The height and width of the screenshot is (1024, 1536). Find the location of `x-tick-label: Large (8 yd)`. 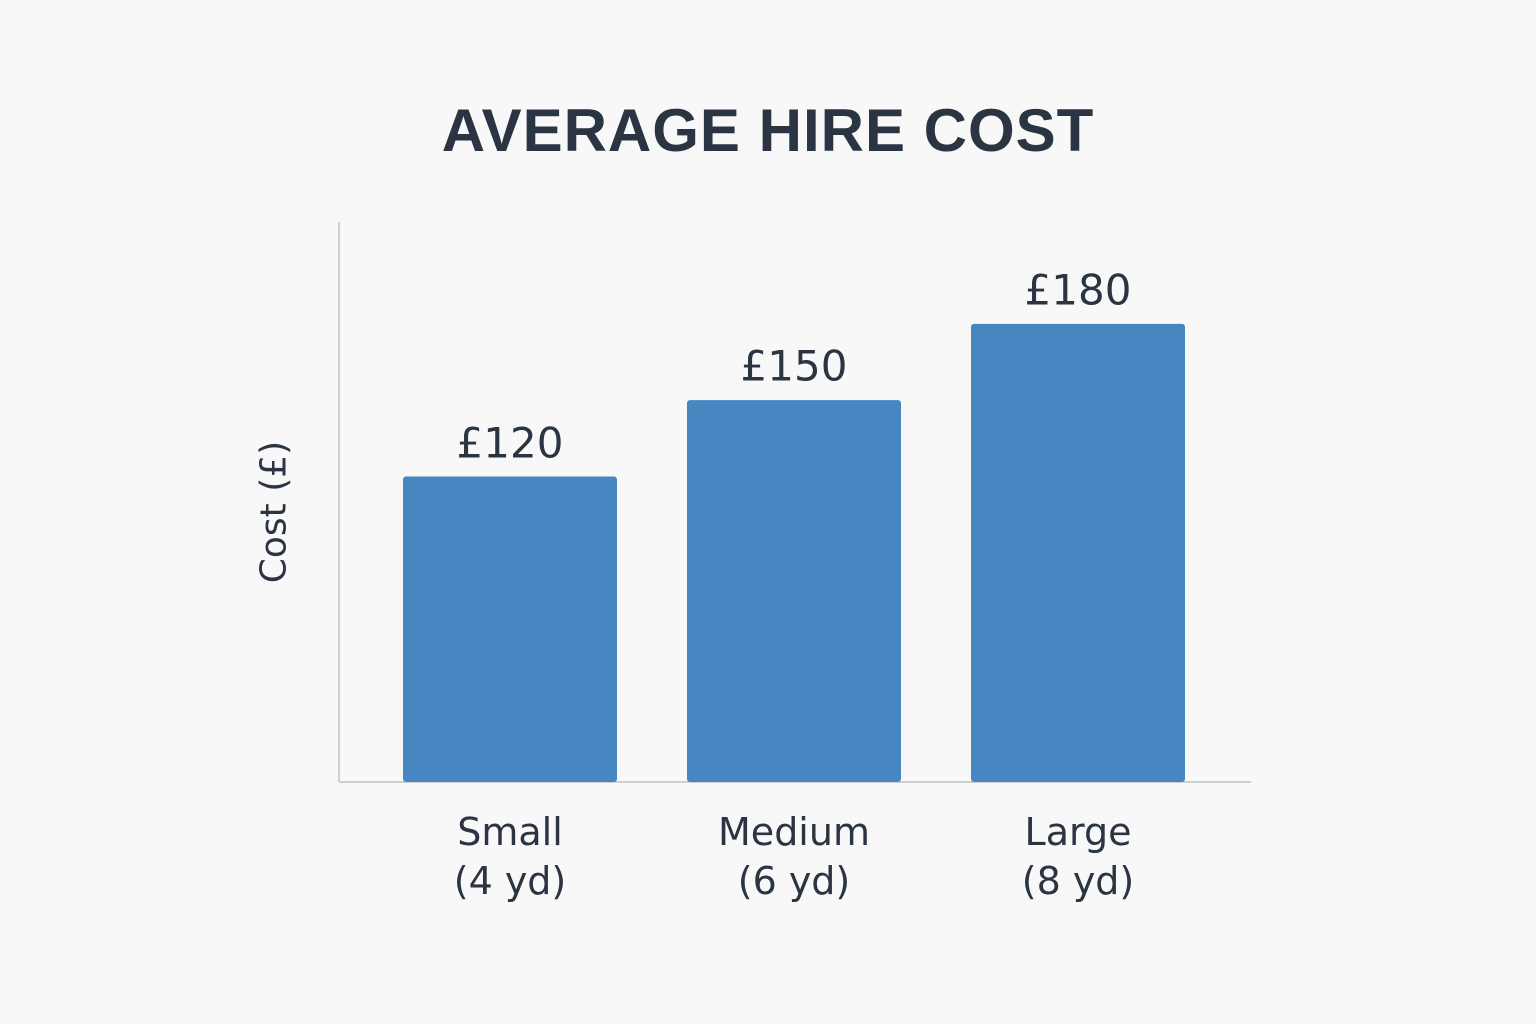

x-tick-label: Large (8 yd) is located at coordinates (1078, 857).